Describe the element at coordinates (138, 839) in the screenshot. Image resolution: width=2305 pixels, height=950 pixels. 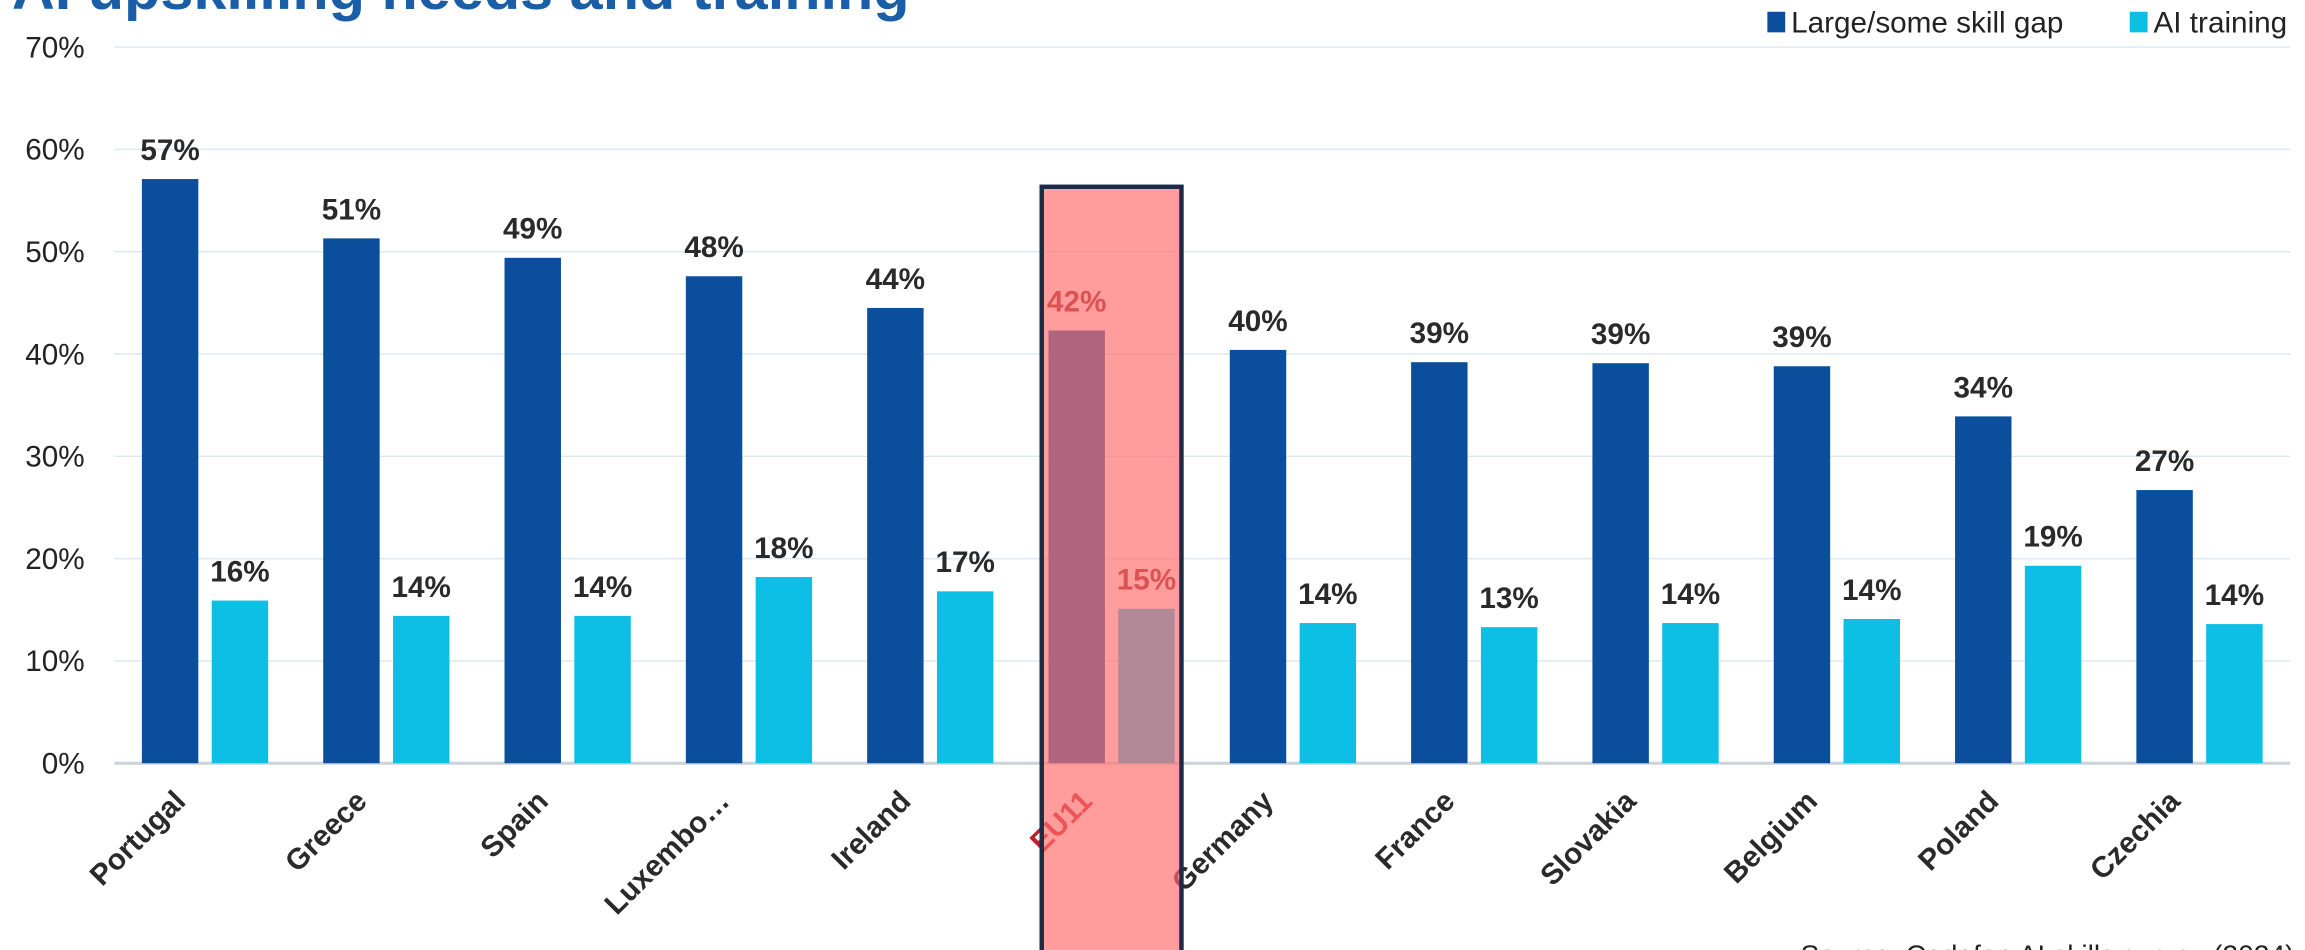
I see `x-tick-label: Portugal` at that location.